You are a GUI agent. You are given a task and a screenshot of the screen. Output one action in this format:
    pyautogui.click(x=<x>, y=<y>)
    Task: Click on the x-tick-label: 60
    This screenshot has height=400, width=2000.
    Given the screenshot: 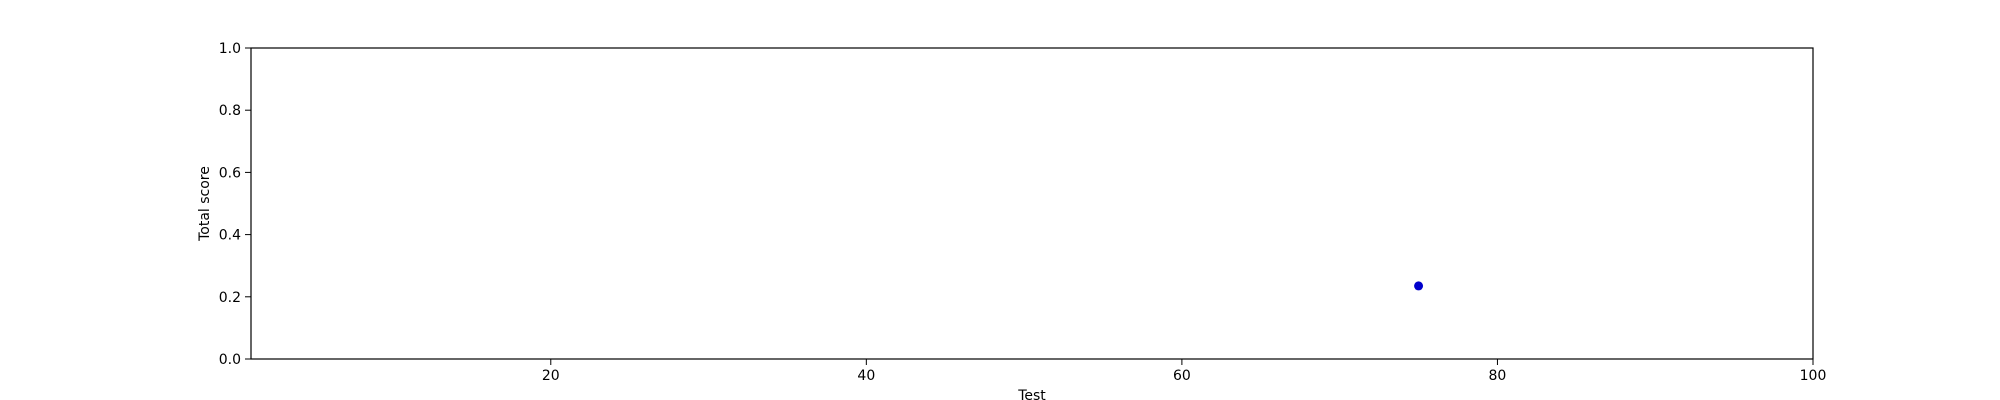 What is the action you would take?
    pyautogui.click(x=1182, y=376)
    